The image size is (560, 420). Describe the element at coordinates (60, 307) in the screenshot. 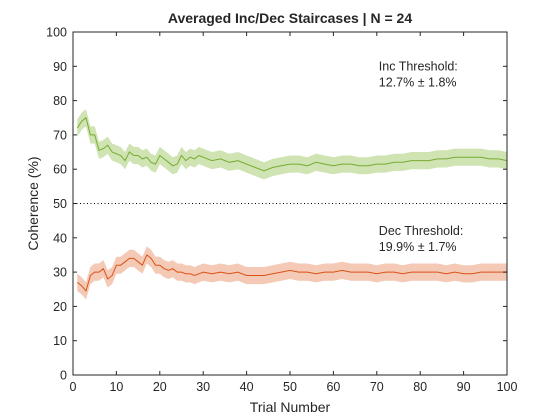

I see `y-tick-label: 20` at that location.